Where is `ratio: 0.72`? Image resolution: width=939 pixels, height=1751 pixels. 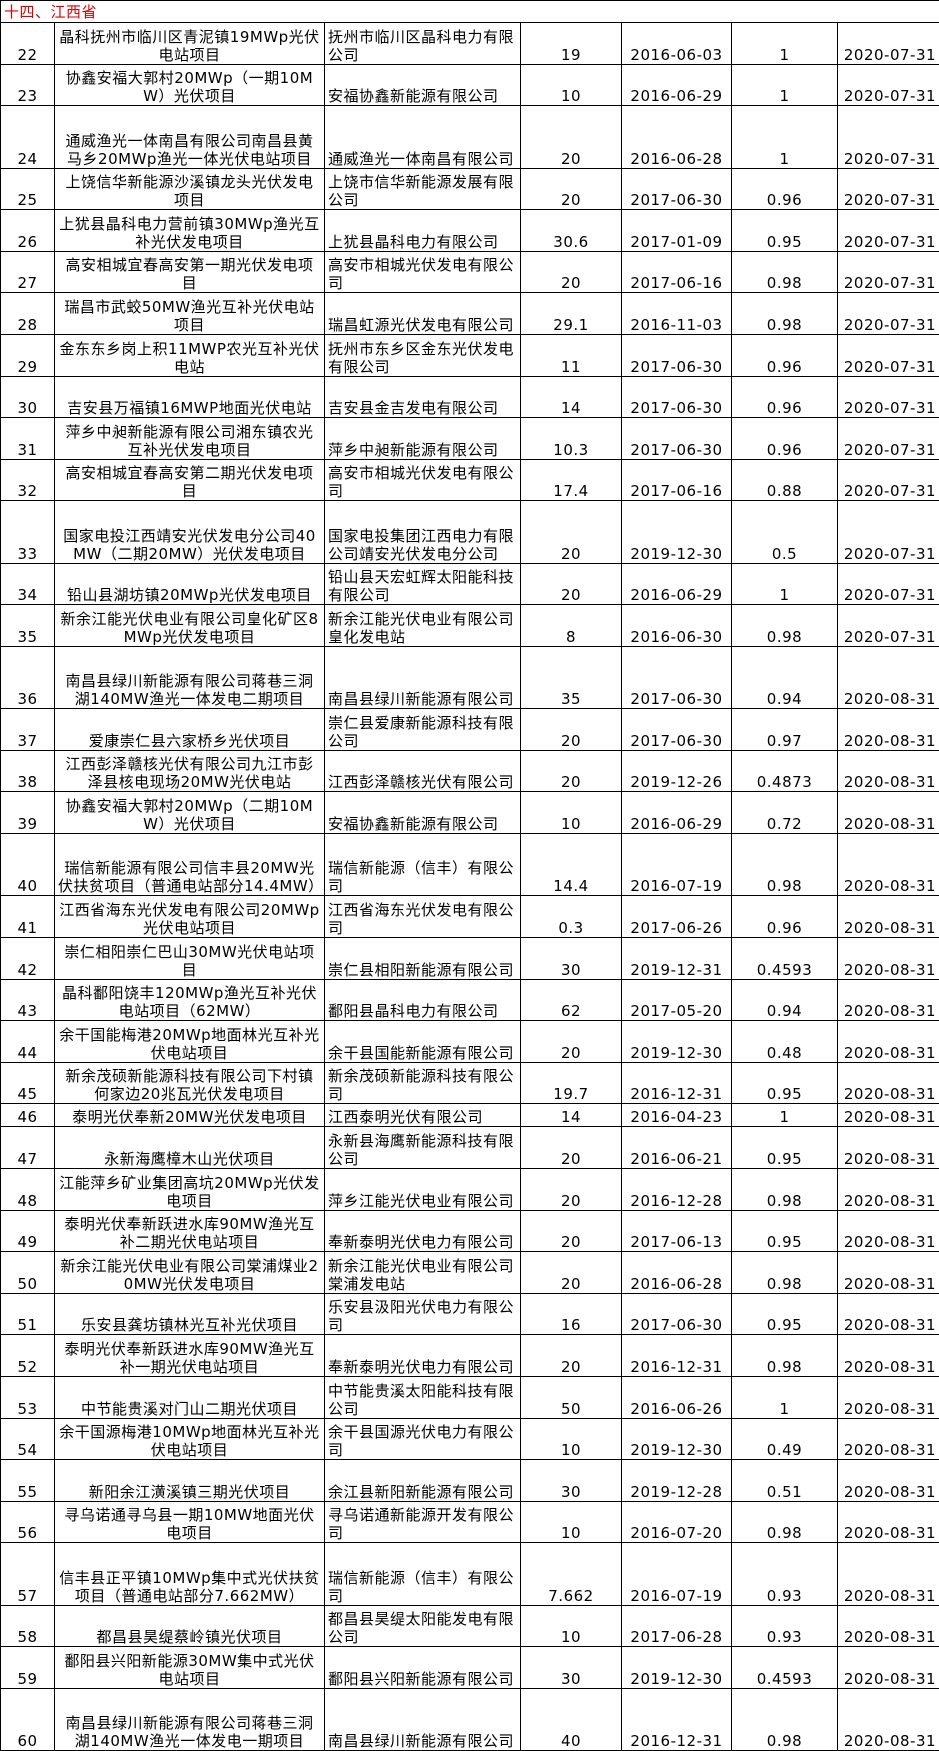 ratio: 0.72 is located at coordinates (784, 824).